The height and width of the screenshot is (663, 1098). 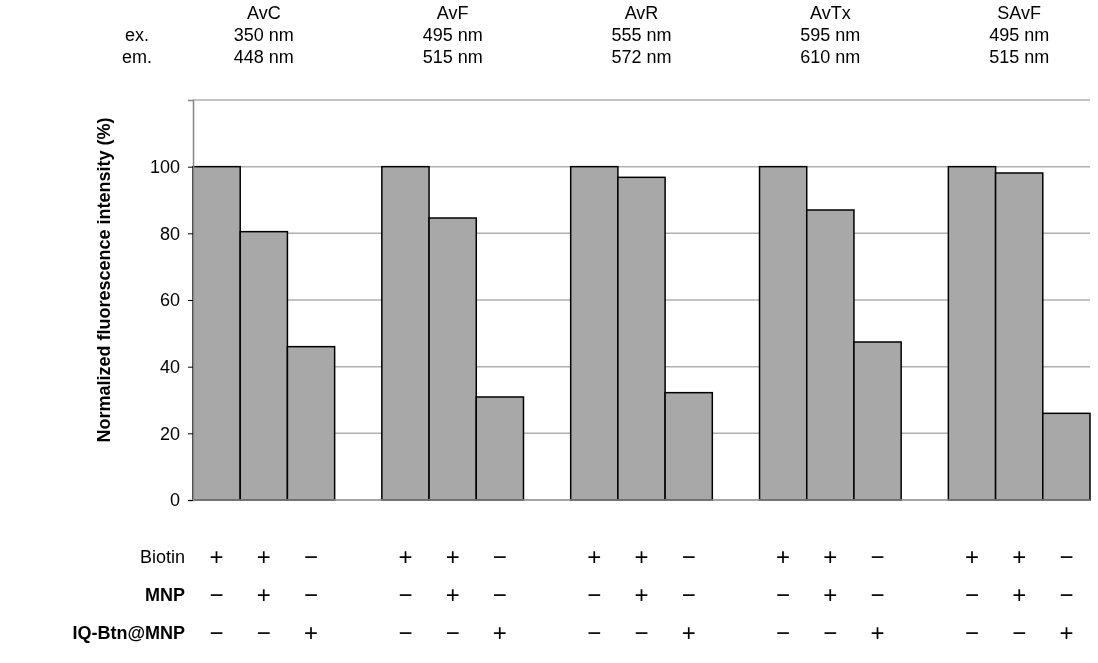 What do you see at coordinates (830, 35) in the screenshot?
I see `text: AvTx 595 nm 610 nm` at bounding box center [830, 35].